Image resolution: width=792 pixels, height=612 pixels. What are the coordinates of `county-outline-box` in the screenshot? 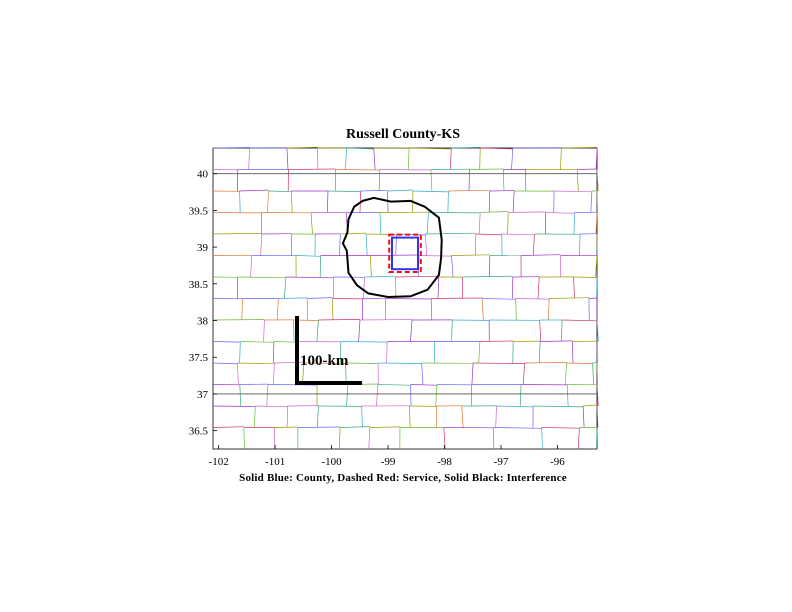 It's located at (405, 253).